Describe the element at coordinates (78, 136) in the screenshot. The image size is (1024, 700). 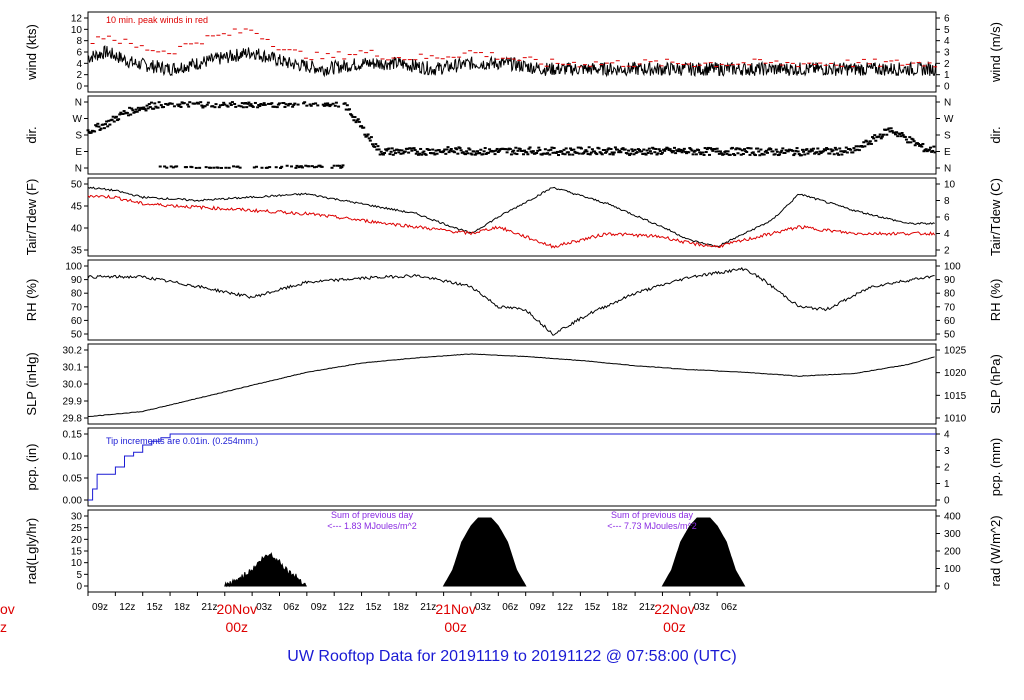
I see `tick-label-left: S` at that location.